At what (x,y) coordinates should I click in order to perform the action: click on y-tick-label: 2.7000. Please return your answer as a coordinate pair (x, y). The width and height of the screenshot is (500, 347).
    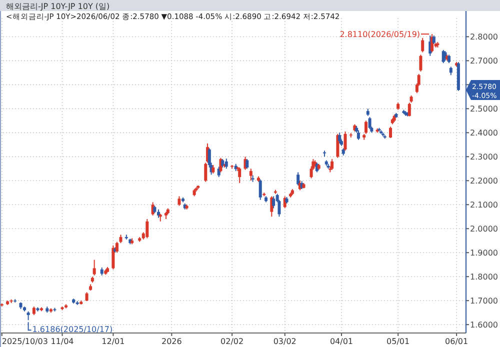
    Looking at the image, I should click on (484, 61).